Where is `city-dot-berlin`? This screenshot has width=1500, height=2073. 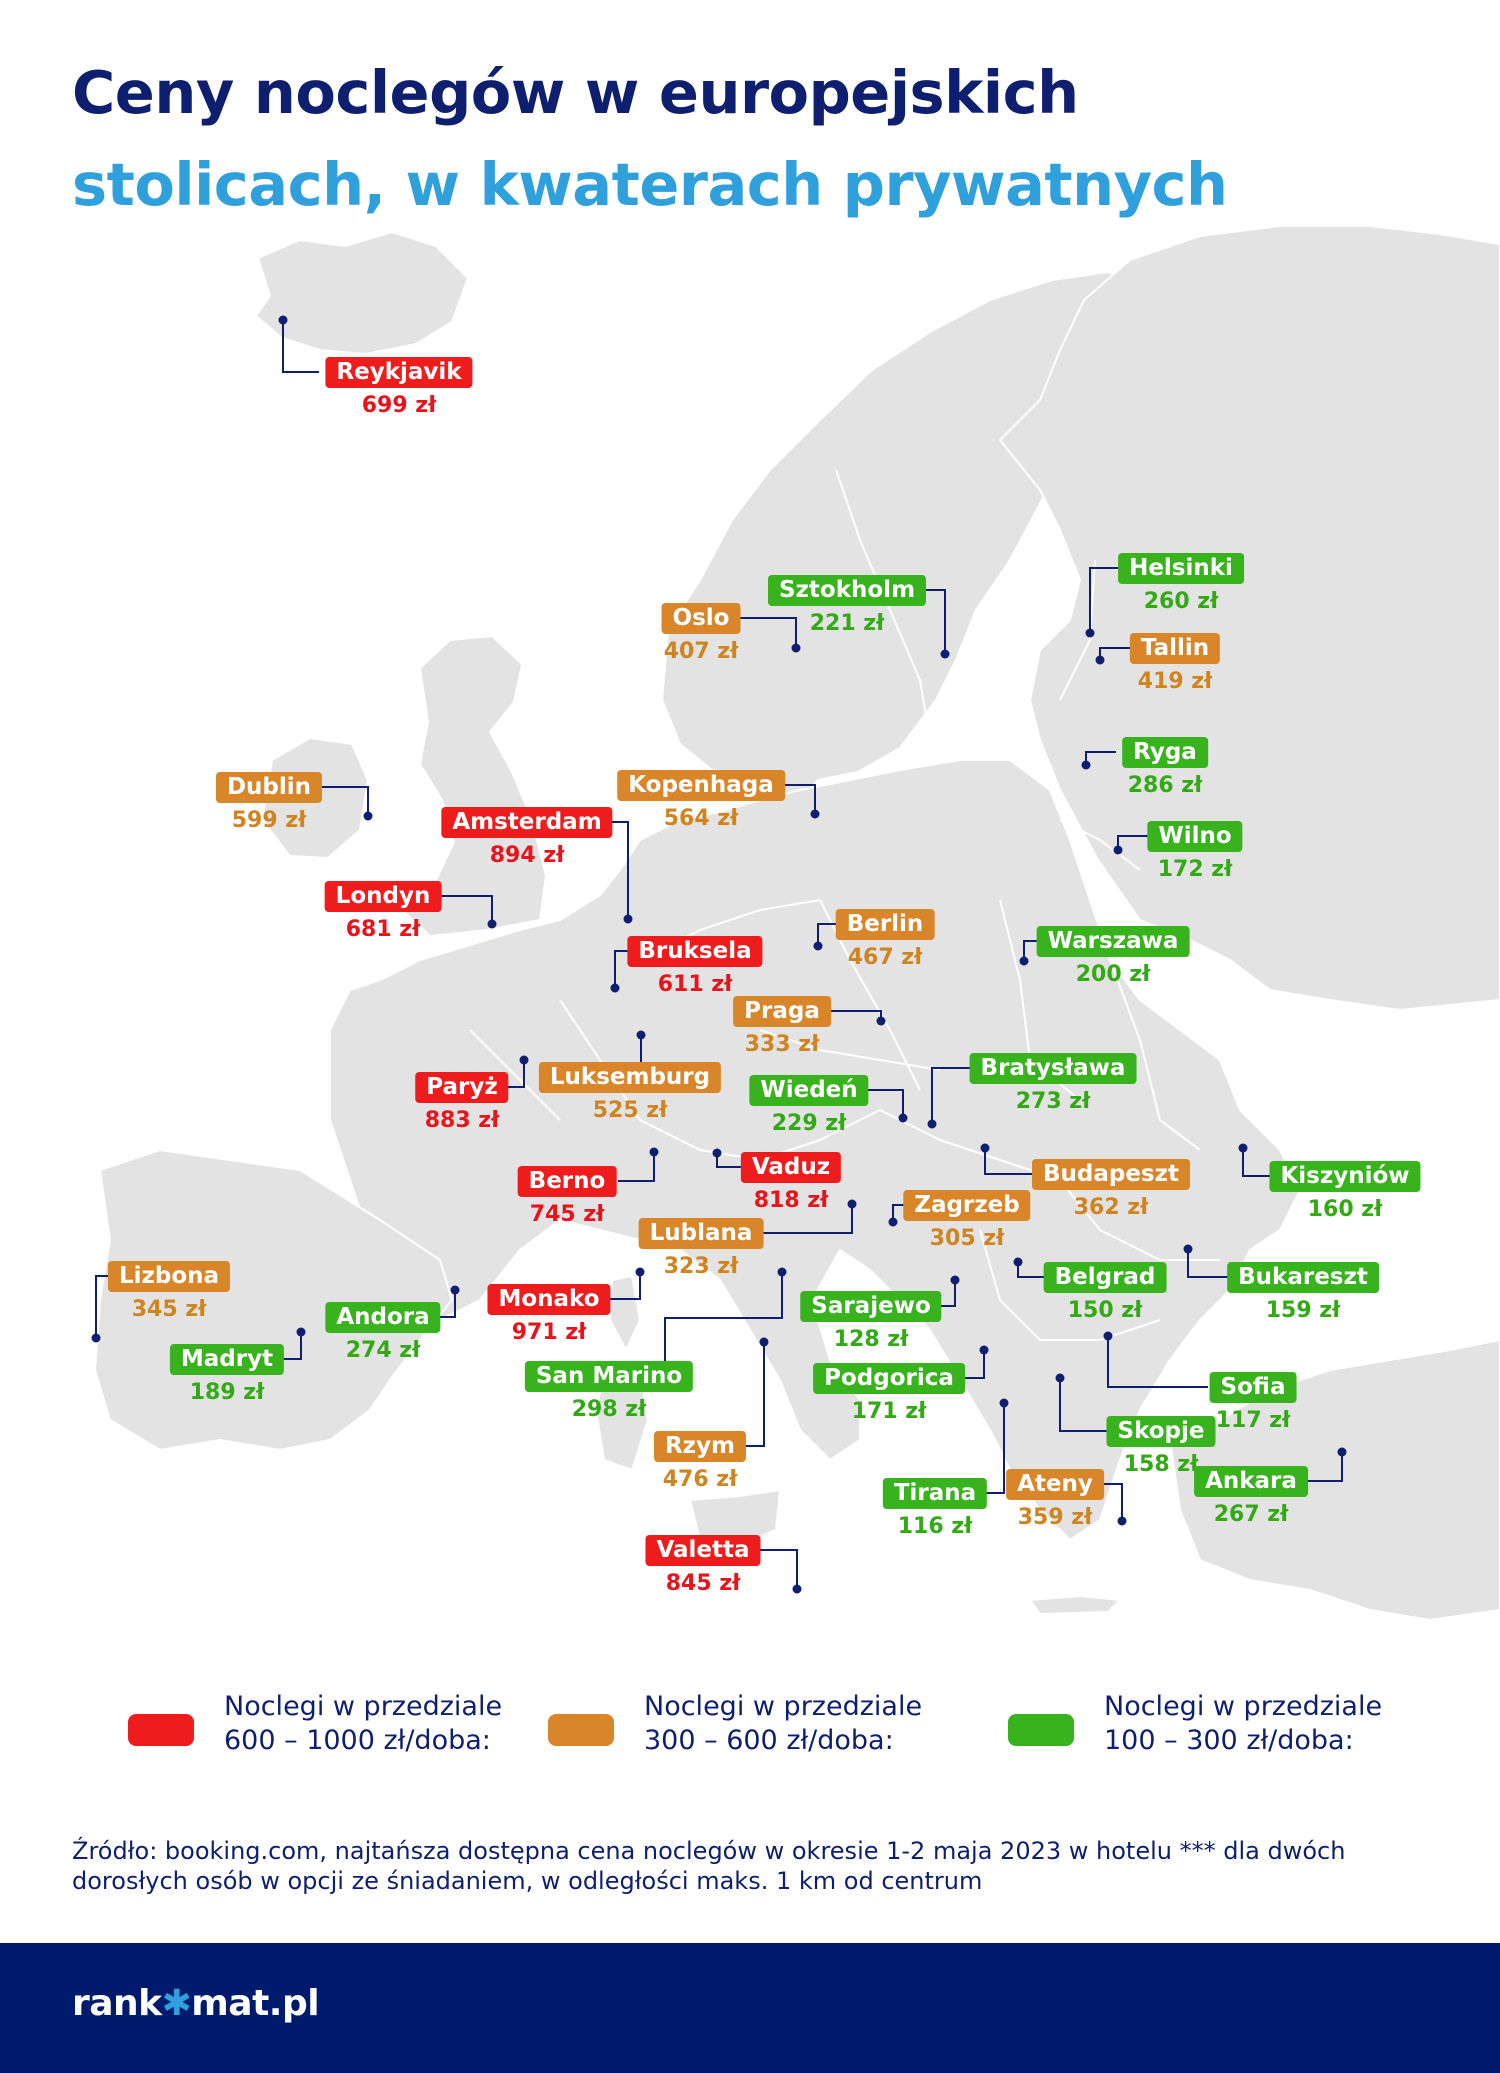 city-dot-berlin is located at coordinates (818, 946).